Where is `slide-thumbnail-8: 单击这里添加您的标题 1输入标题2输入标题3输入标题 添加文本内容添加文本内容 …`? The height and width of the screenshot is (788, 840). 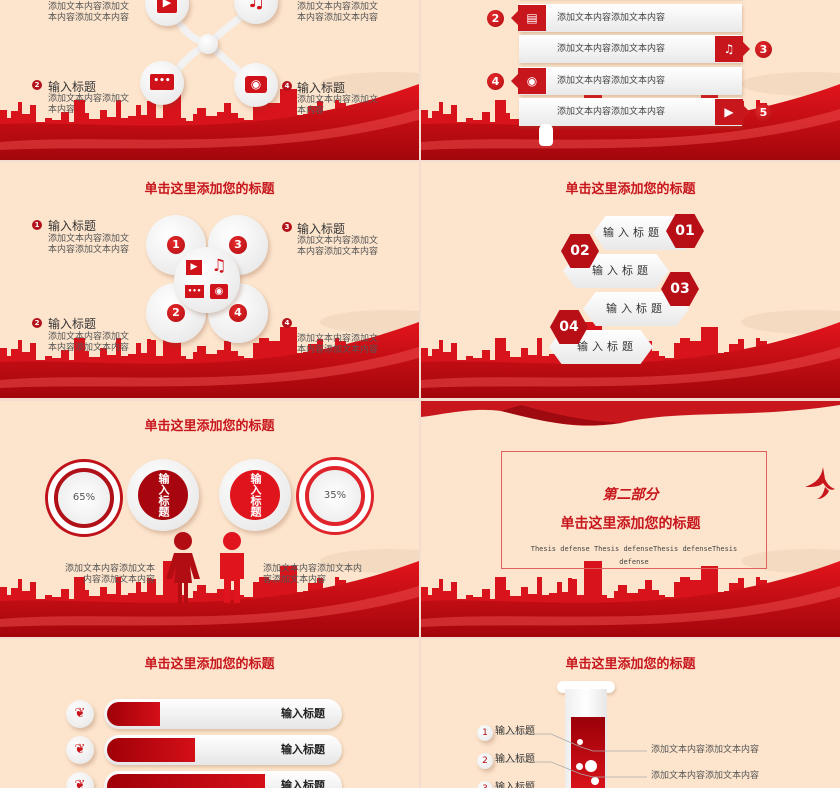
slide-thumbnail-8: 单击这里添加您的标题 1输入标题2输入标题3输入标题 添加文本内容添加文本内容 … is located at coordinates (630, 713).